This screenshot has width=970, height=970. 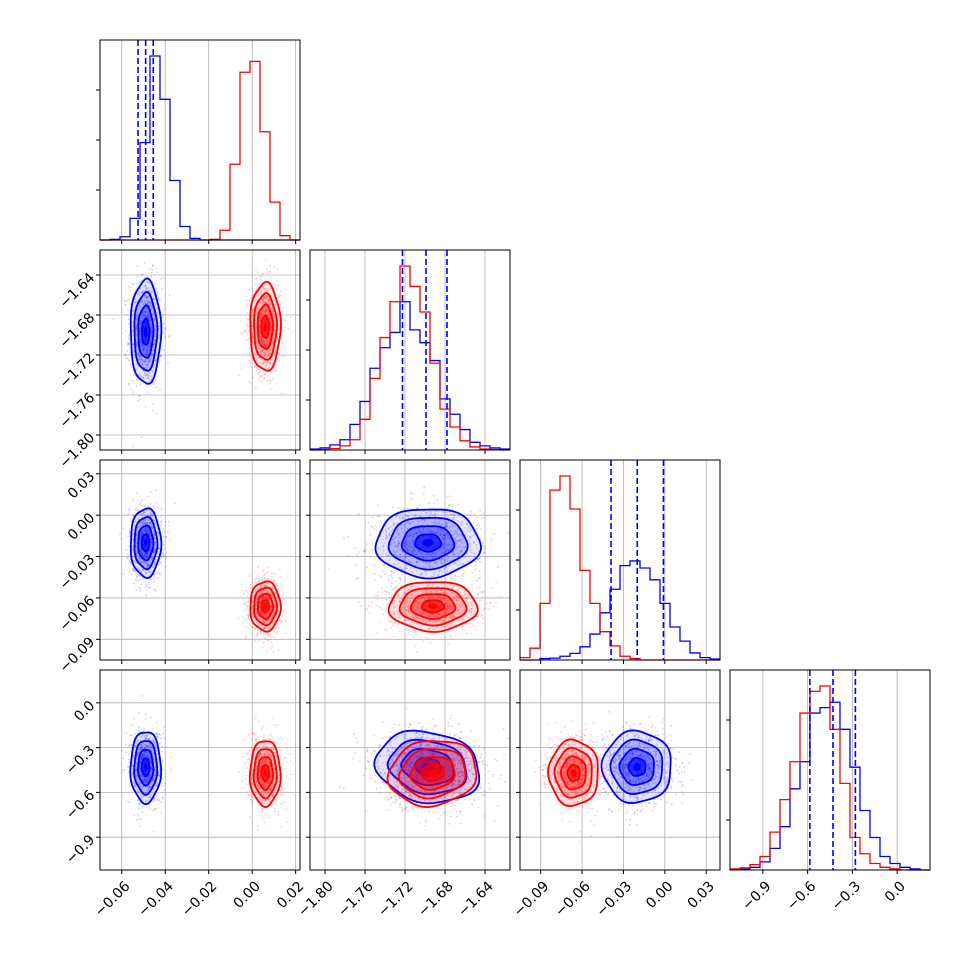 I want to click on density-fill-series_b, so click(x=265, y=327).